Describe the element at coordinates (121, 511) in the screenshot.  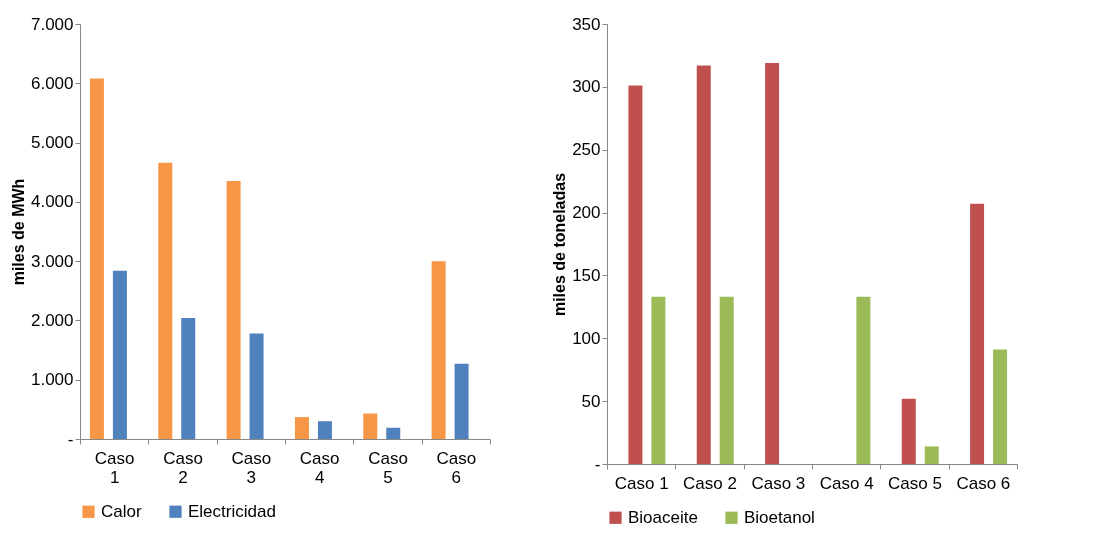
I see `legend-label: Calor` at that location.